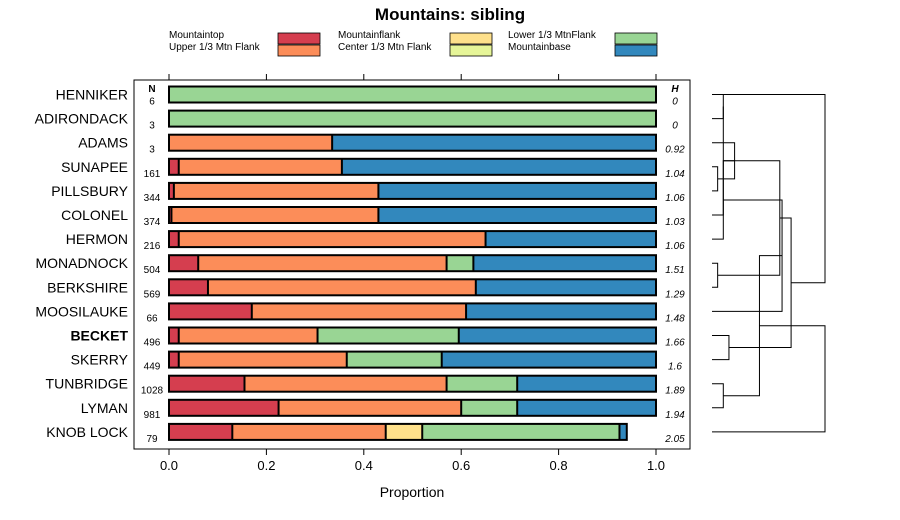 The image size is (900, 520). What do you see at coordinates (675, 174) in the screenshot?
I see `h-value: 1.04` at bounding box center [675, 174].